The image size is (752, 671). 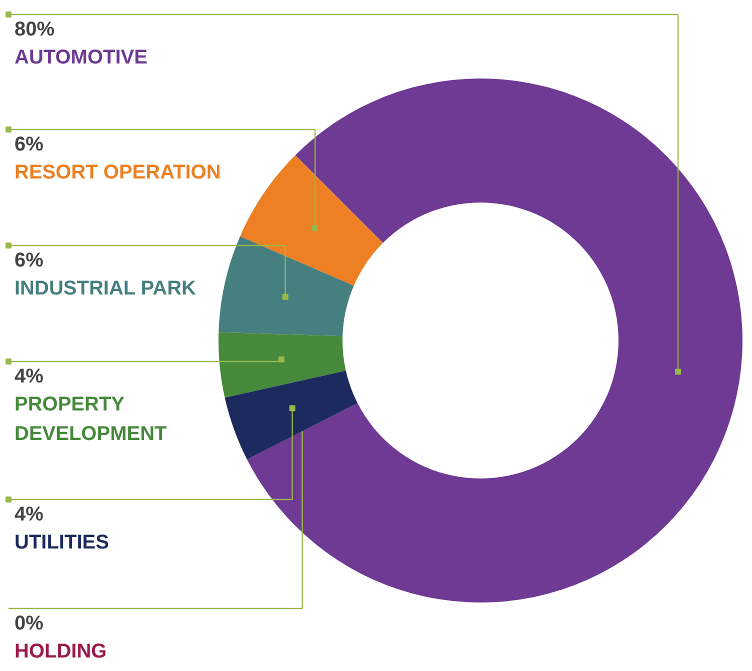 I want to click on data-label: 80%, so click(x=34, y=29).